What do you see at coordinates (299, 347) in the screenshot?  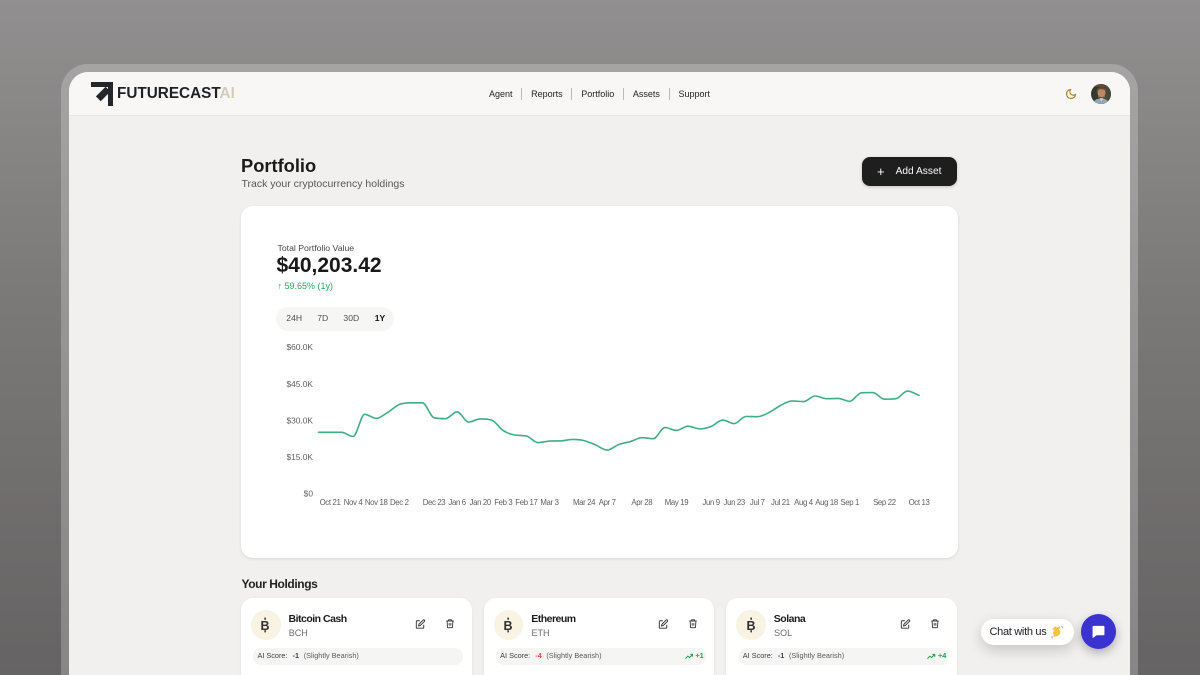 I see `svg-text: $60.0K` at bounding box center [299, 347].